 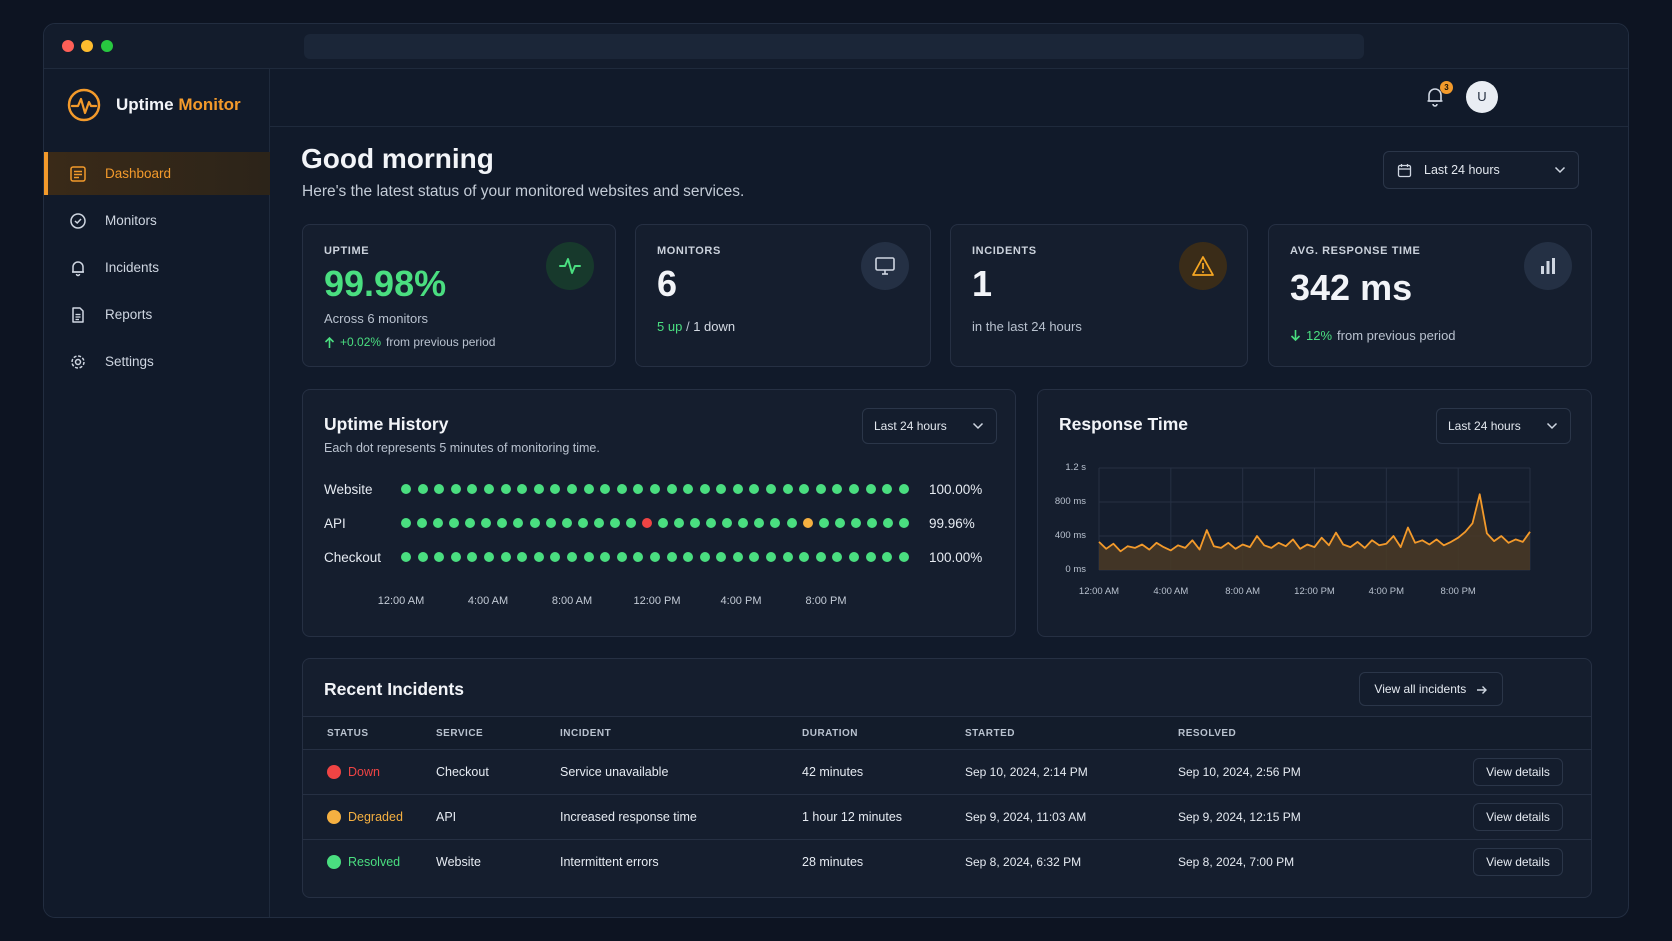 What do you see at coordinates (834, 46) in the screenshot?
I see `address-bar` at bounding box center [834, 46].